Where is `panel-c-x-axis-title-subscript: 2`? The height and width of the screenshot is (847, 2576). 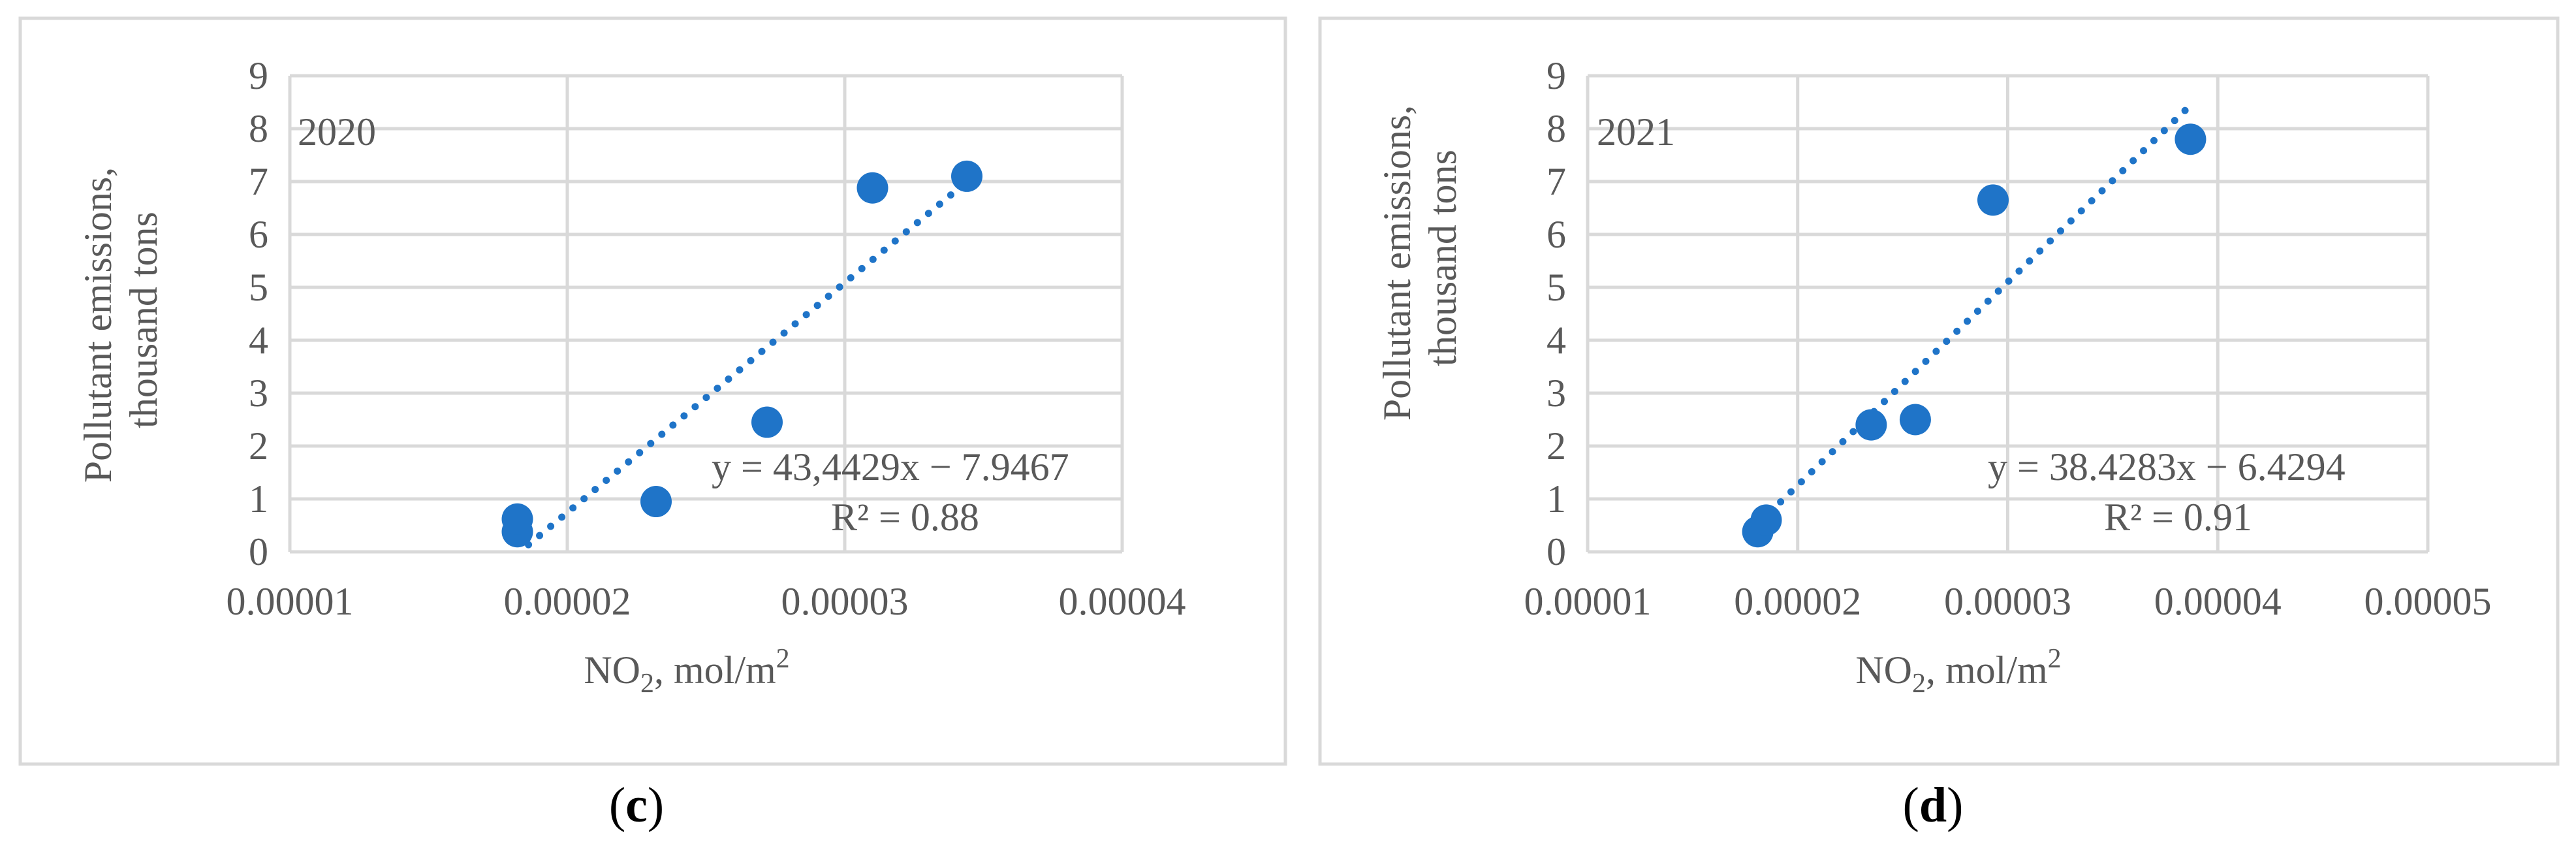
panel-c-x-axis-title-subscript: 2 is located at coordinates (647, 684).